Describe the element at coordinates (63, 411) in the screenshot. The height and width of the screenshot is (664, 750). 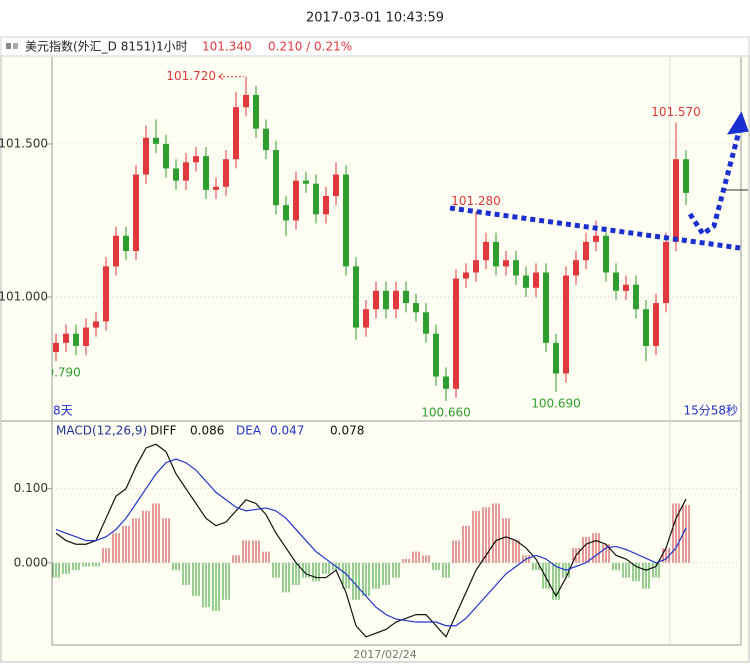
I see `left-note: 8天` at that location.